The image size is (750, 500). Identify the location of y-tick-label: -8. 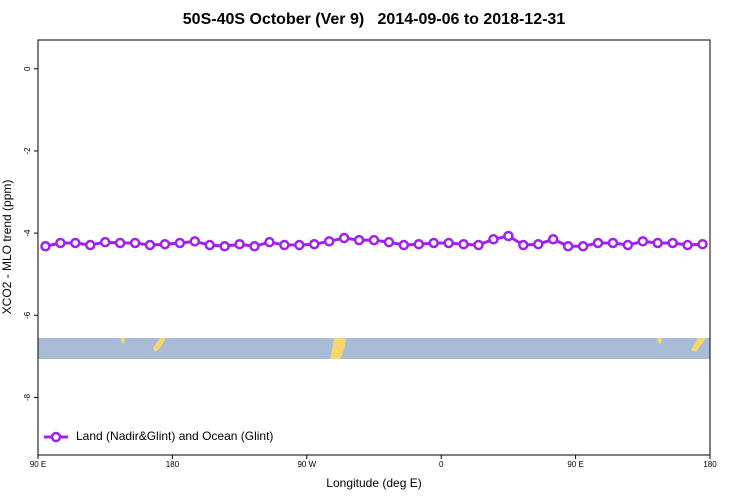
(27, 397).